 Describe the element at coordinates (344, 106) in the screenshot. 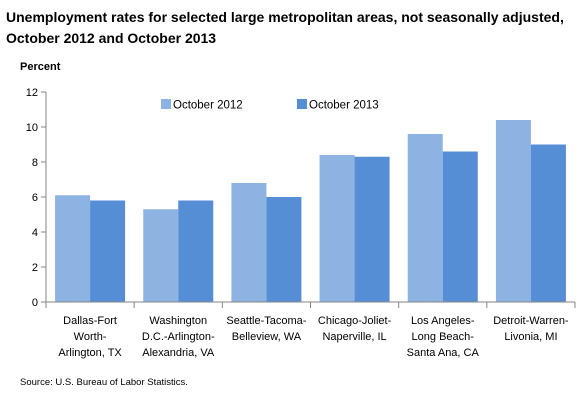

I see `legend-label: October 2013` at that location.